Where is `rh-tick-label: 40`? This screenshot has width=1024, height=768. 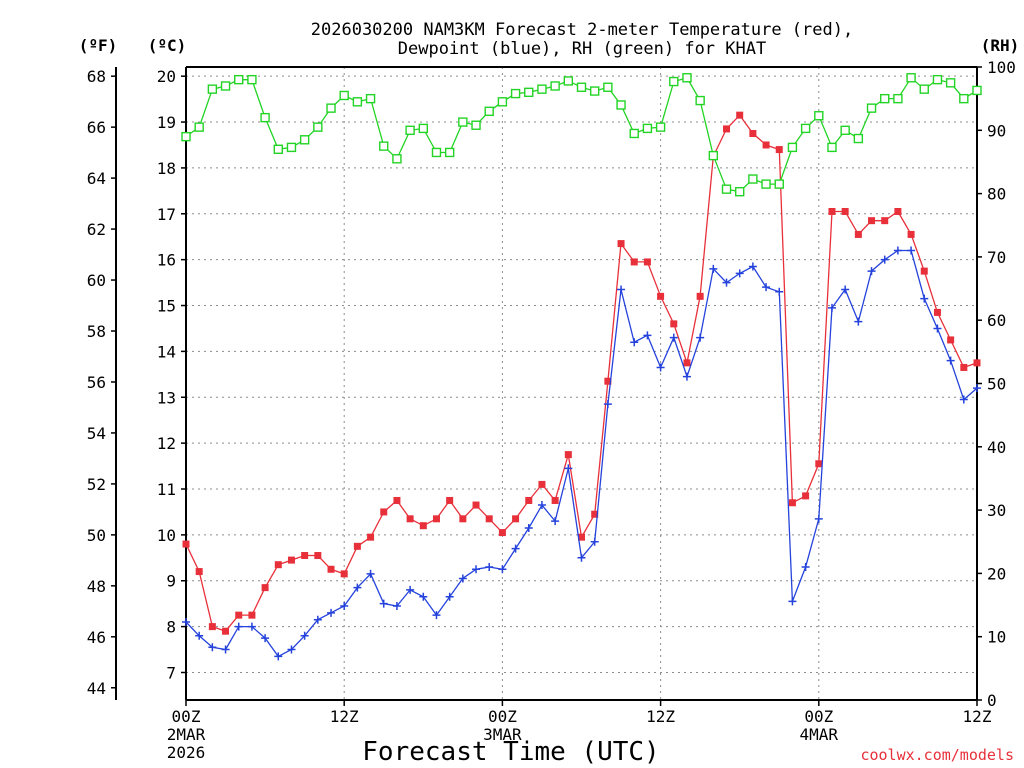 rh-tick-label: 40 is located at coordinates (996, 447).